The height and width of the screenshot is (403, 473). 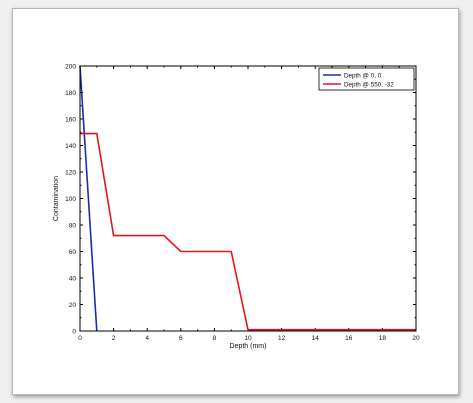 I want to click on y-tick-label: 20, so click(x=73, y=305).